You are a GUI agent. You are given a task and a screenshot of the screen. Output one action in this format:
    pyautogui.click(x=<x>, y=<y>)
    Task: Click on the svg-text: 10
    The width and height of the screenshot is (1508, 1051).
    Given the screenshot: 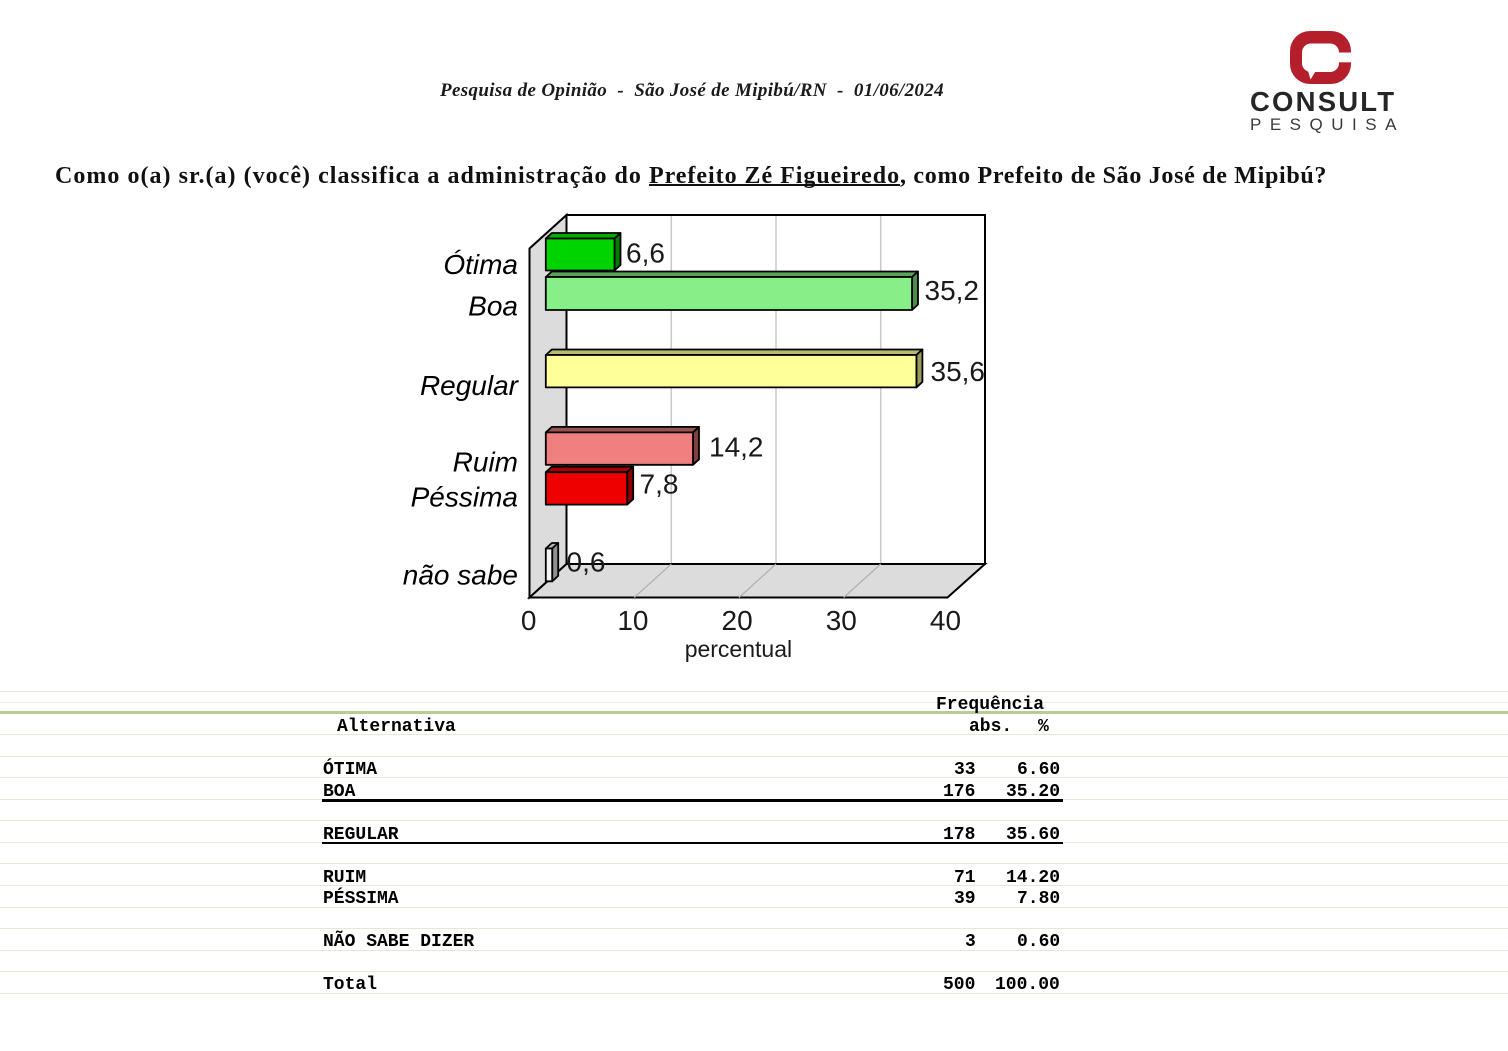 What is the action you would take?
    pyautogui.click(x=632, y=620)
    